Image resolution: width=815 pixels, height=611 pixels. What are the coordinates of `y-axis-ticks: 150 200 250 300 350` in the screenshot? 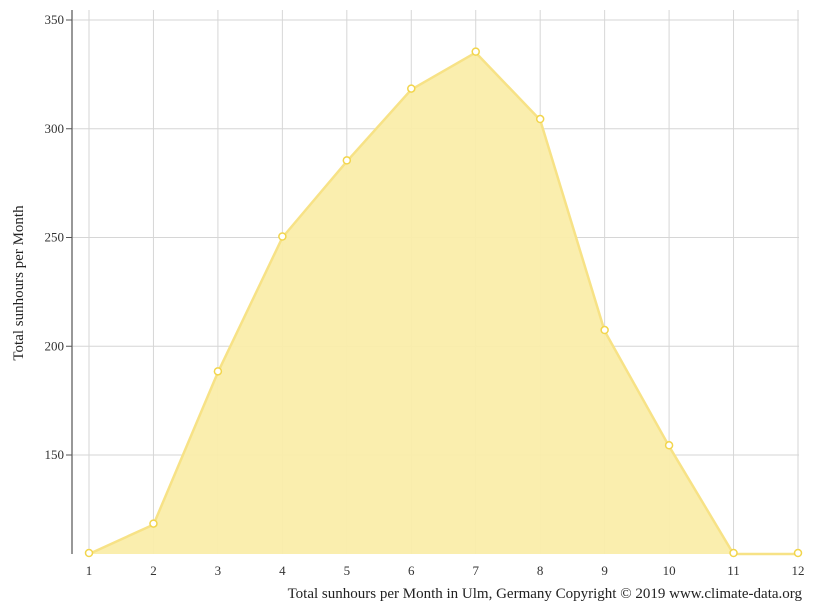 It's located at (58, 237).